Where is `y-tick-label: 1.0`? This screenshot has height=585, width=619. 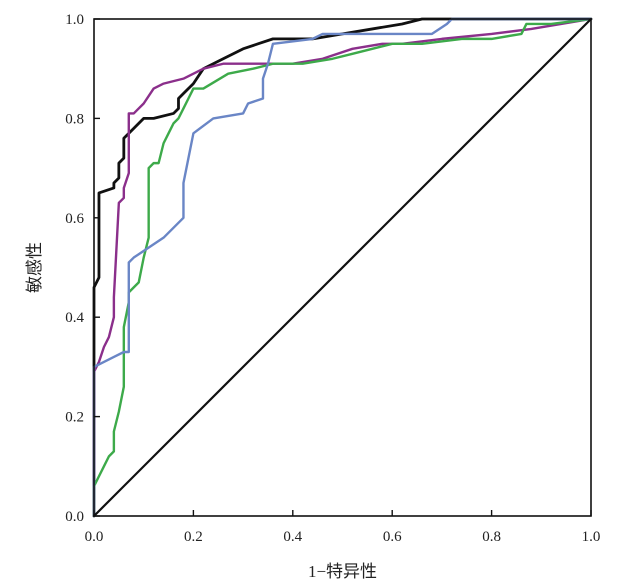 y-tick-label: 1.0 is located at coordinates (74, 20).